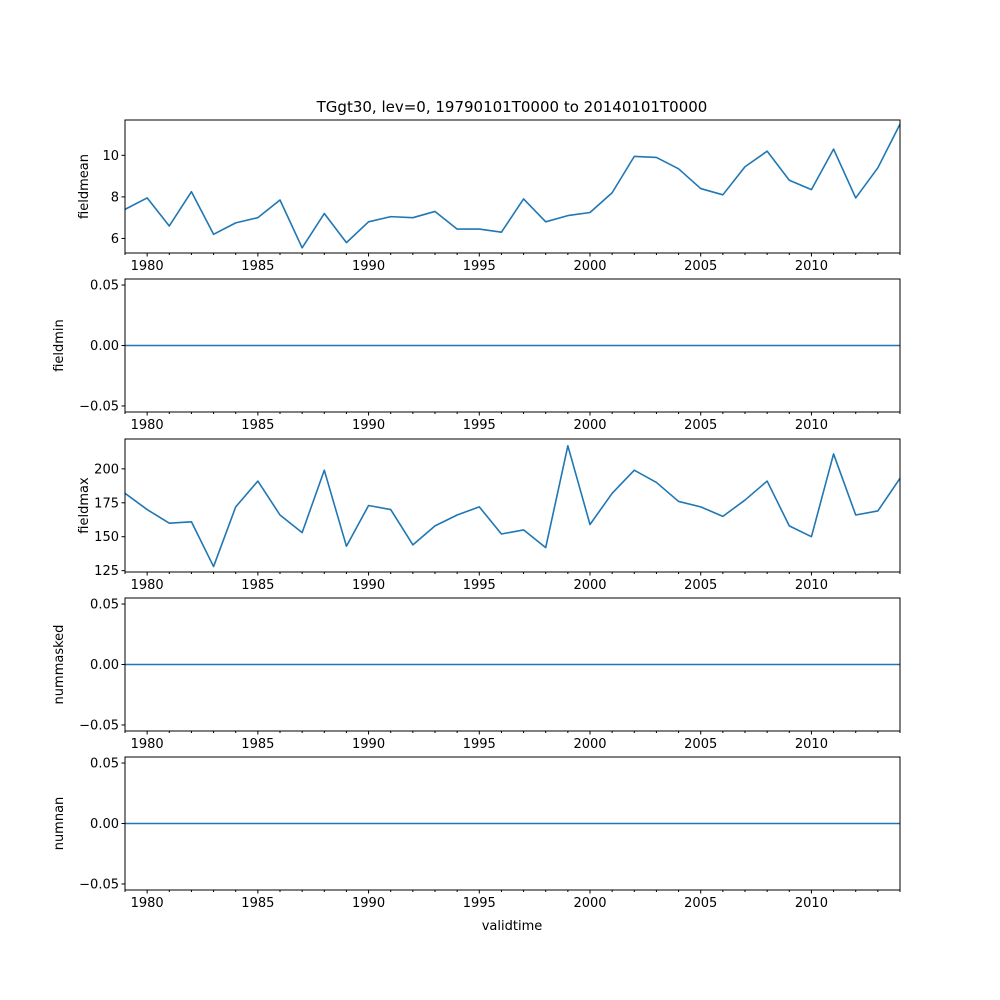 This screenshot has height=1000, width=1000. I want to click on fieldmax-y-tick-label: 200, so click(106, 469).